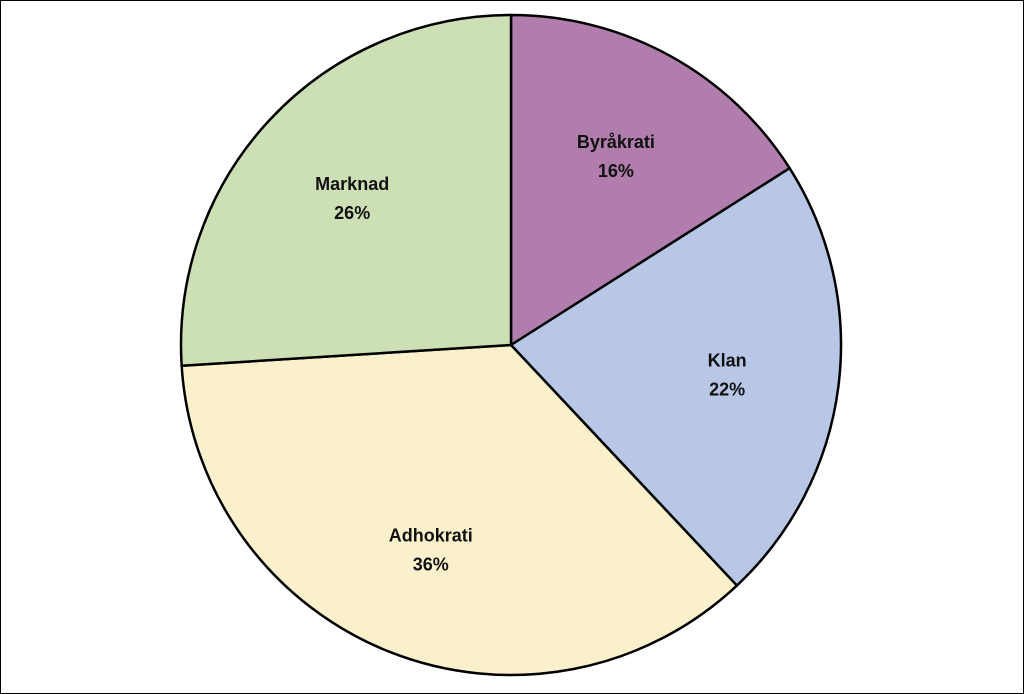  What do you see at coordinates (727, 360) in the screenshot?
I see `slice-name: Klan` at bounding box center [727, 360].